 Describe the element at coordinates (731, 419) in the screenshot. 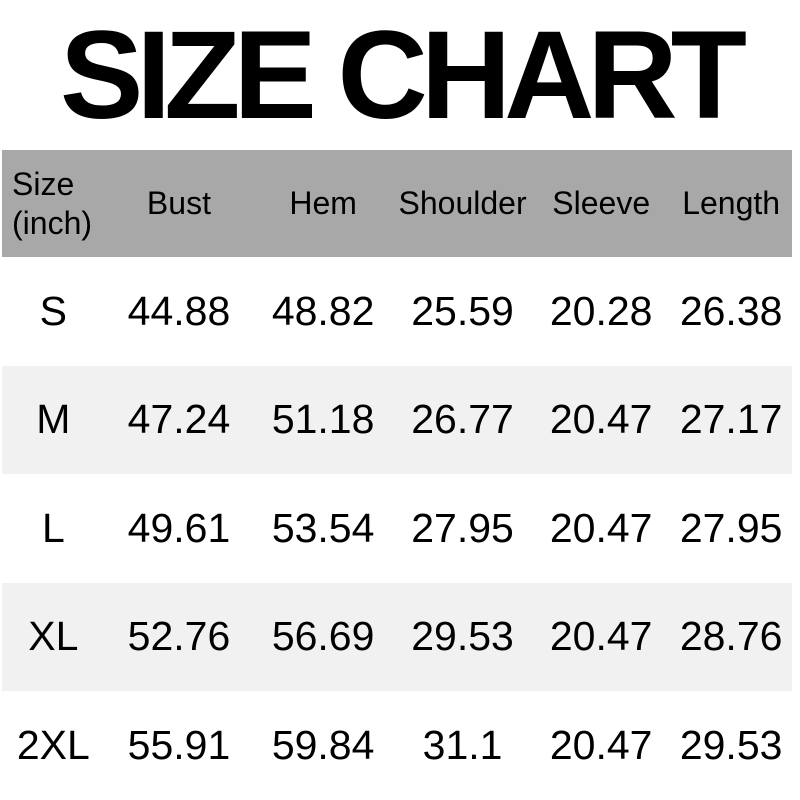

I see `length-cell: 27.17` at that location.